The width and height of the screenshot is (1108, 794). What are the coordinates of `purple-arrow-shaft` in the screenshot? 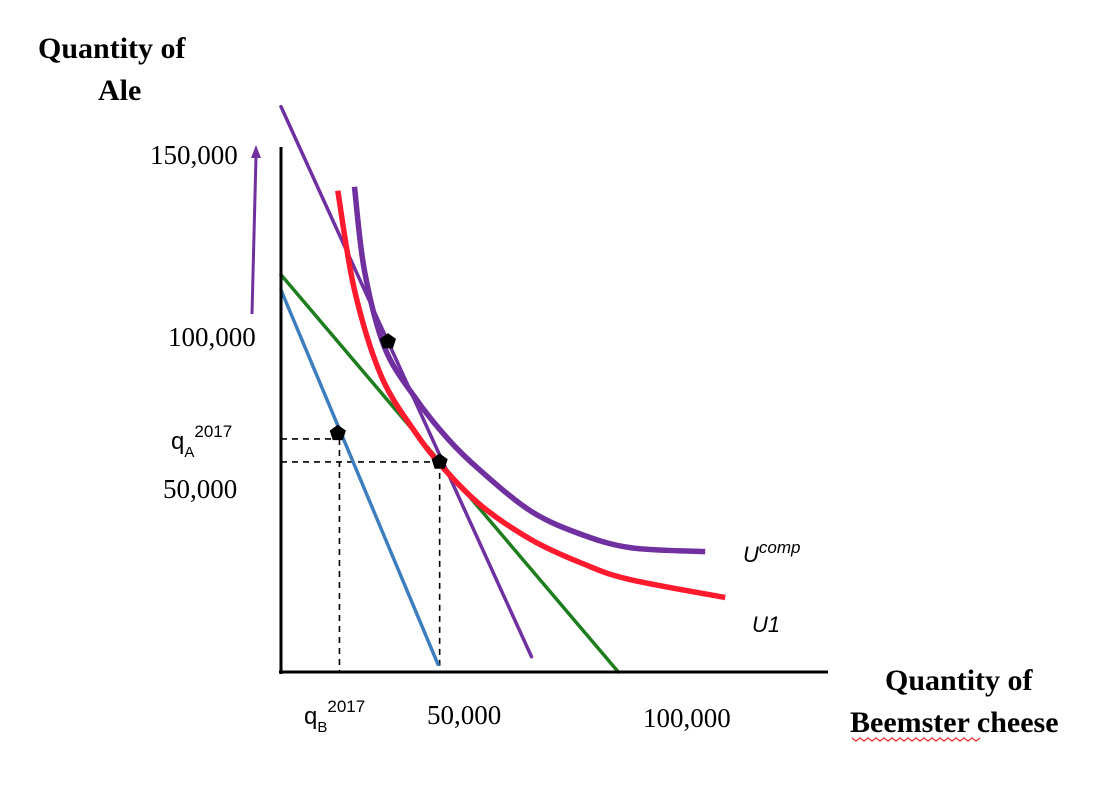 It's located at (254, 235).